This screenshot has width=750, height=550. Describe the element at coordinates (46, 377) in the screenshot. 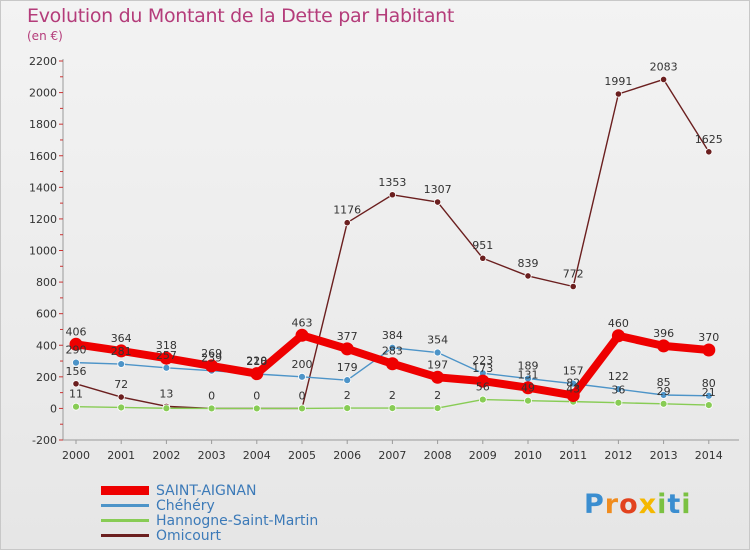

I see `y-tick-label: 200` at that location.